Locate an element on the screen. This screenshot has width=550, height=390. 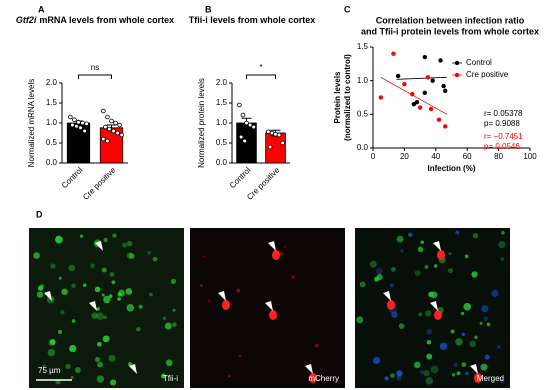
chart-title: Correlation between infection ratio is located at coordinates (450, 20).